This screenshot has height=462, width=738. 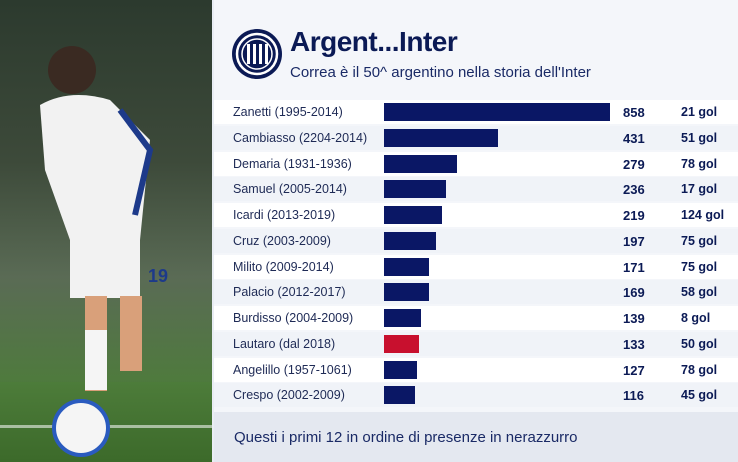 I want to click on appearances-value: 431, so click(x=634, y=138).